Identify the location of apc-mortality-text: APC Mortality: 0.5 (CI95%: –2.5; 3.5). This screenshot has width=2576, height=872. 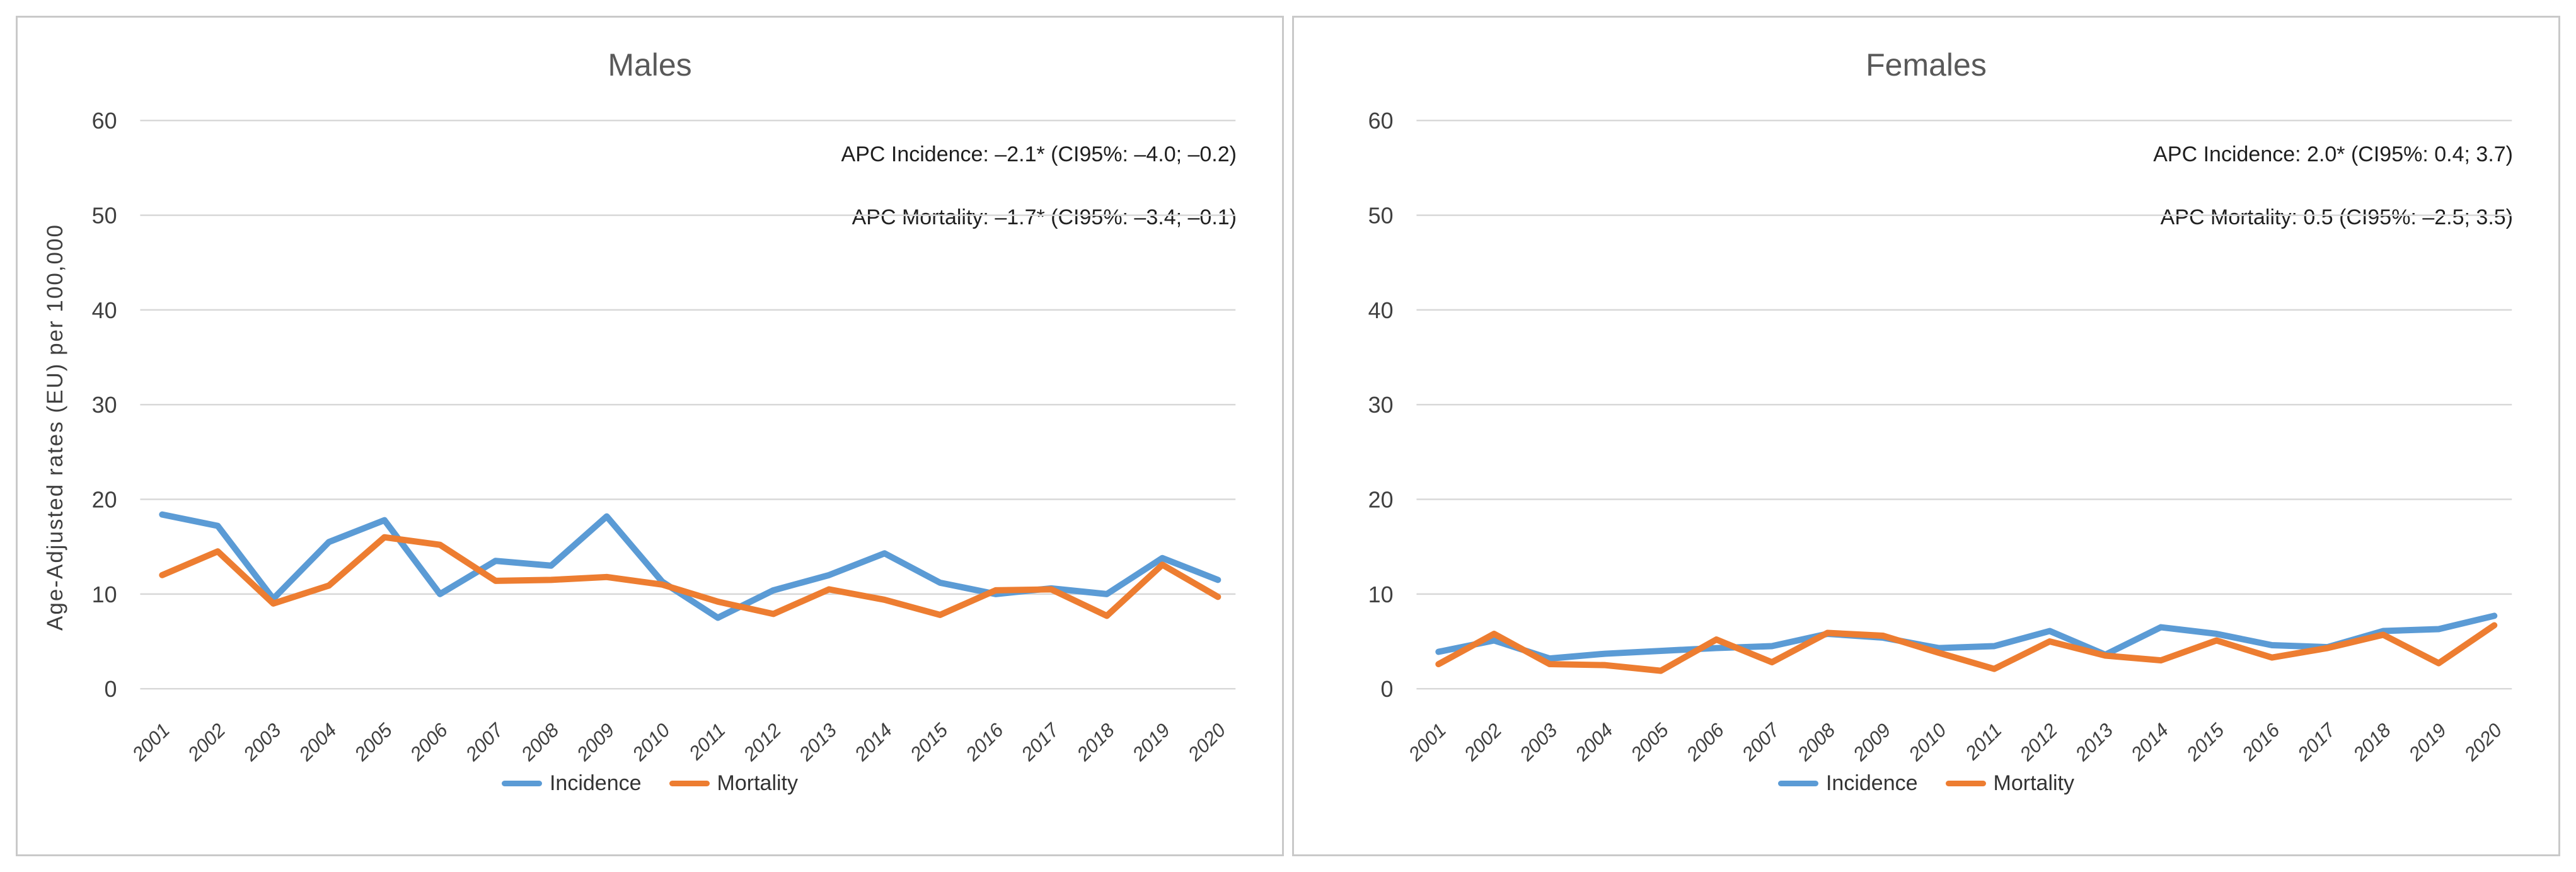
(2337, 217).